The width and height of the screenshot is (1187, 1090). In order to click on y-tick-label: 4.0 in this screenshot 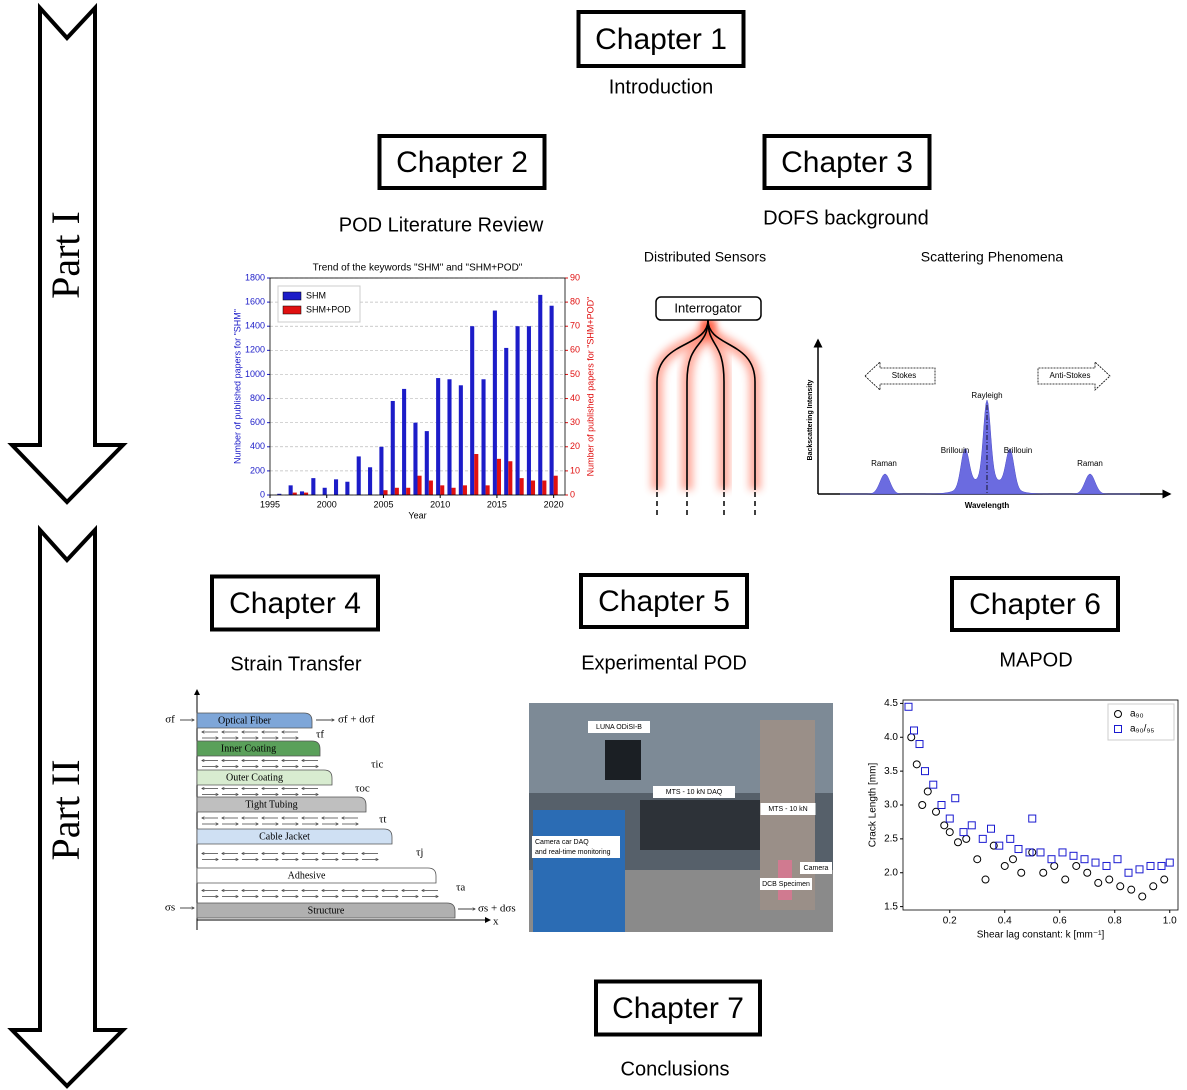, I will do `click(891, 737)`.